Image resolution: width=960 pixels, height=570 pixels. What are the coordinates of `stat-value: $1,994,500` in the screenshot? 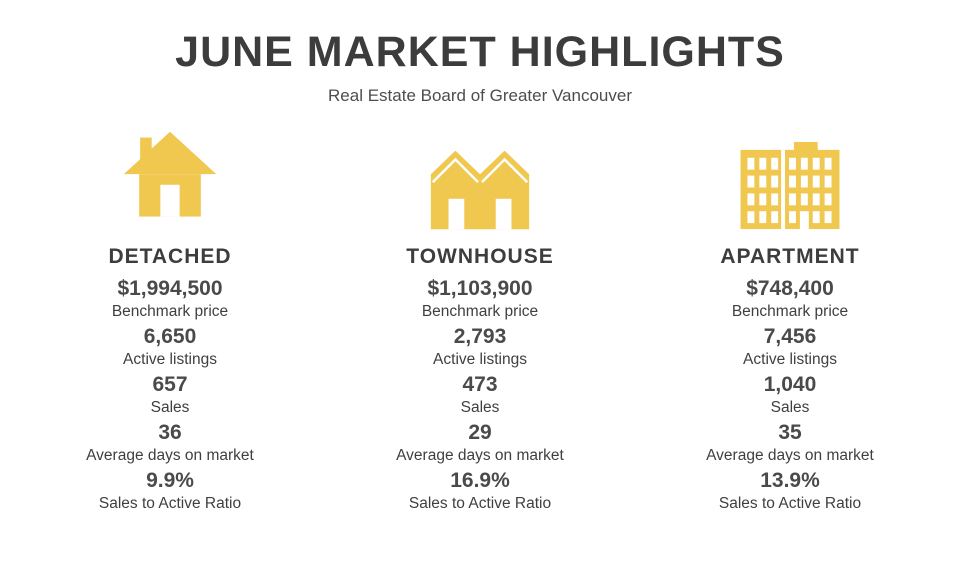 It's located at (170, 289).